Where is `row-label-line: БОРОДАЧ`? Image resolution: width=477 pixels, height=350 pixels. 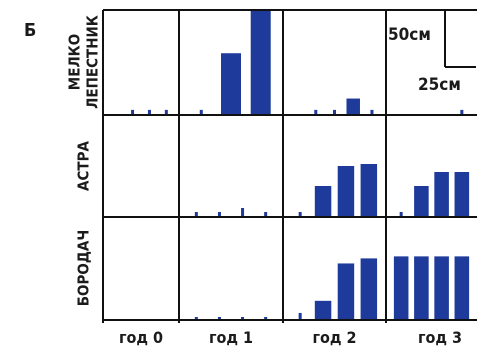 row-label-line: БОРОДАЧ is located at coordinates (84, 268).